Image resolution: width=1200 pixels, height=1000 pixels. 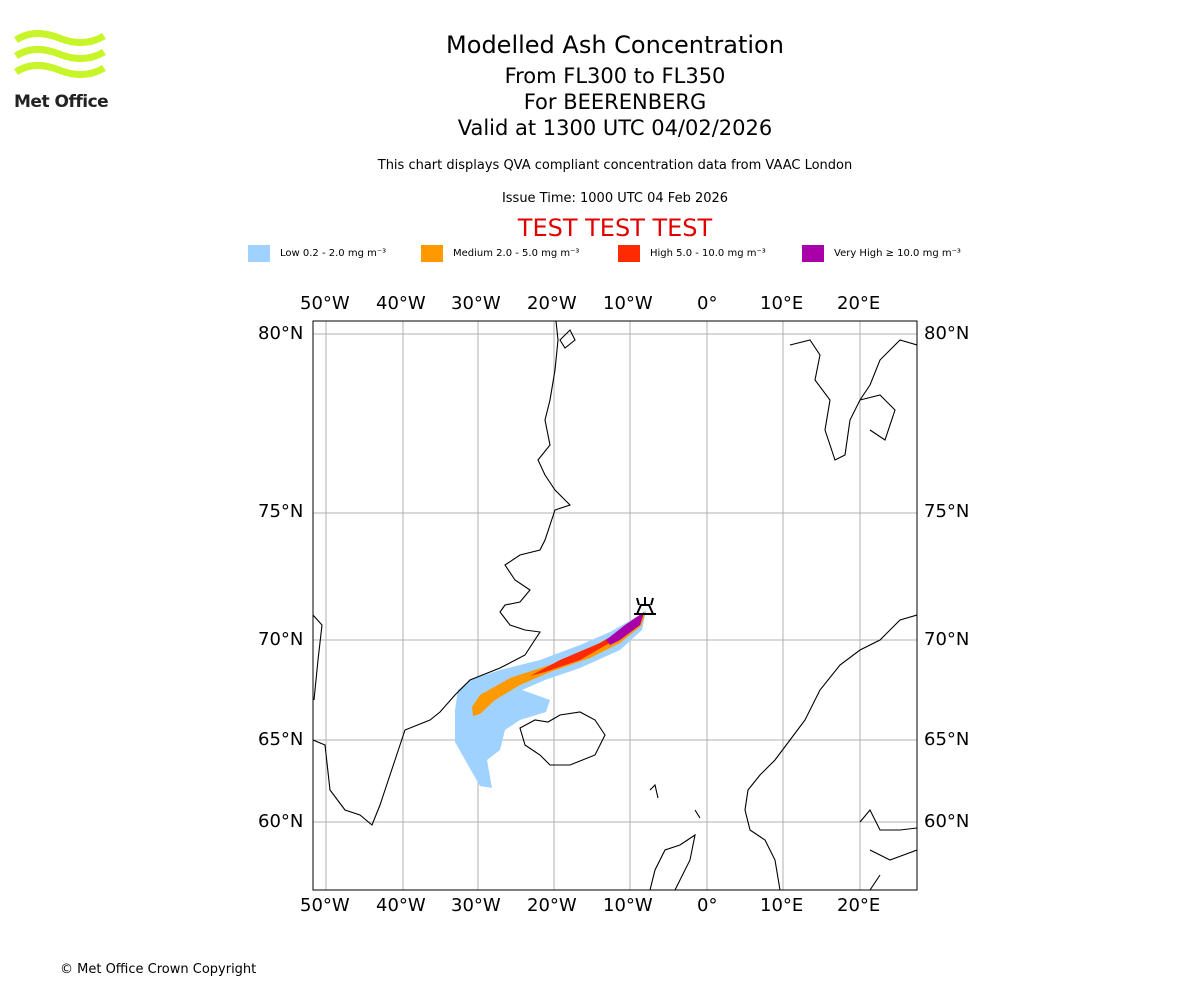 What do you see at coordinates (615, 102) in the screenshot?
I see `volcano-name: For BEERENBERG` at bounding box center [615, 102].